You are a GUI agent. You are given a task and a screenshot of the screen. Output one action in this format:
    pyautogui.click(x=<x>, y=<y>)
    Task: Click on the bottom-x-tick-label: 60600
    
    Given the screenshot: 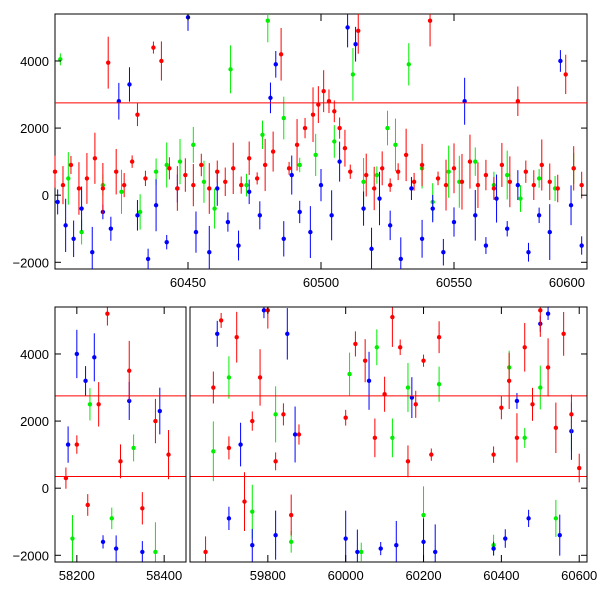 What is the action you would take?
    pyautogui.click(x=579, y=575)
    